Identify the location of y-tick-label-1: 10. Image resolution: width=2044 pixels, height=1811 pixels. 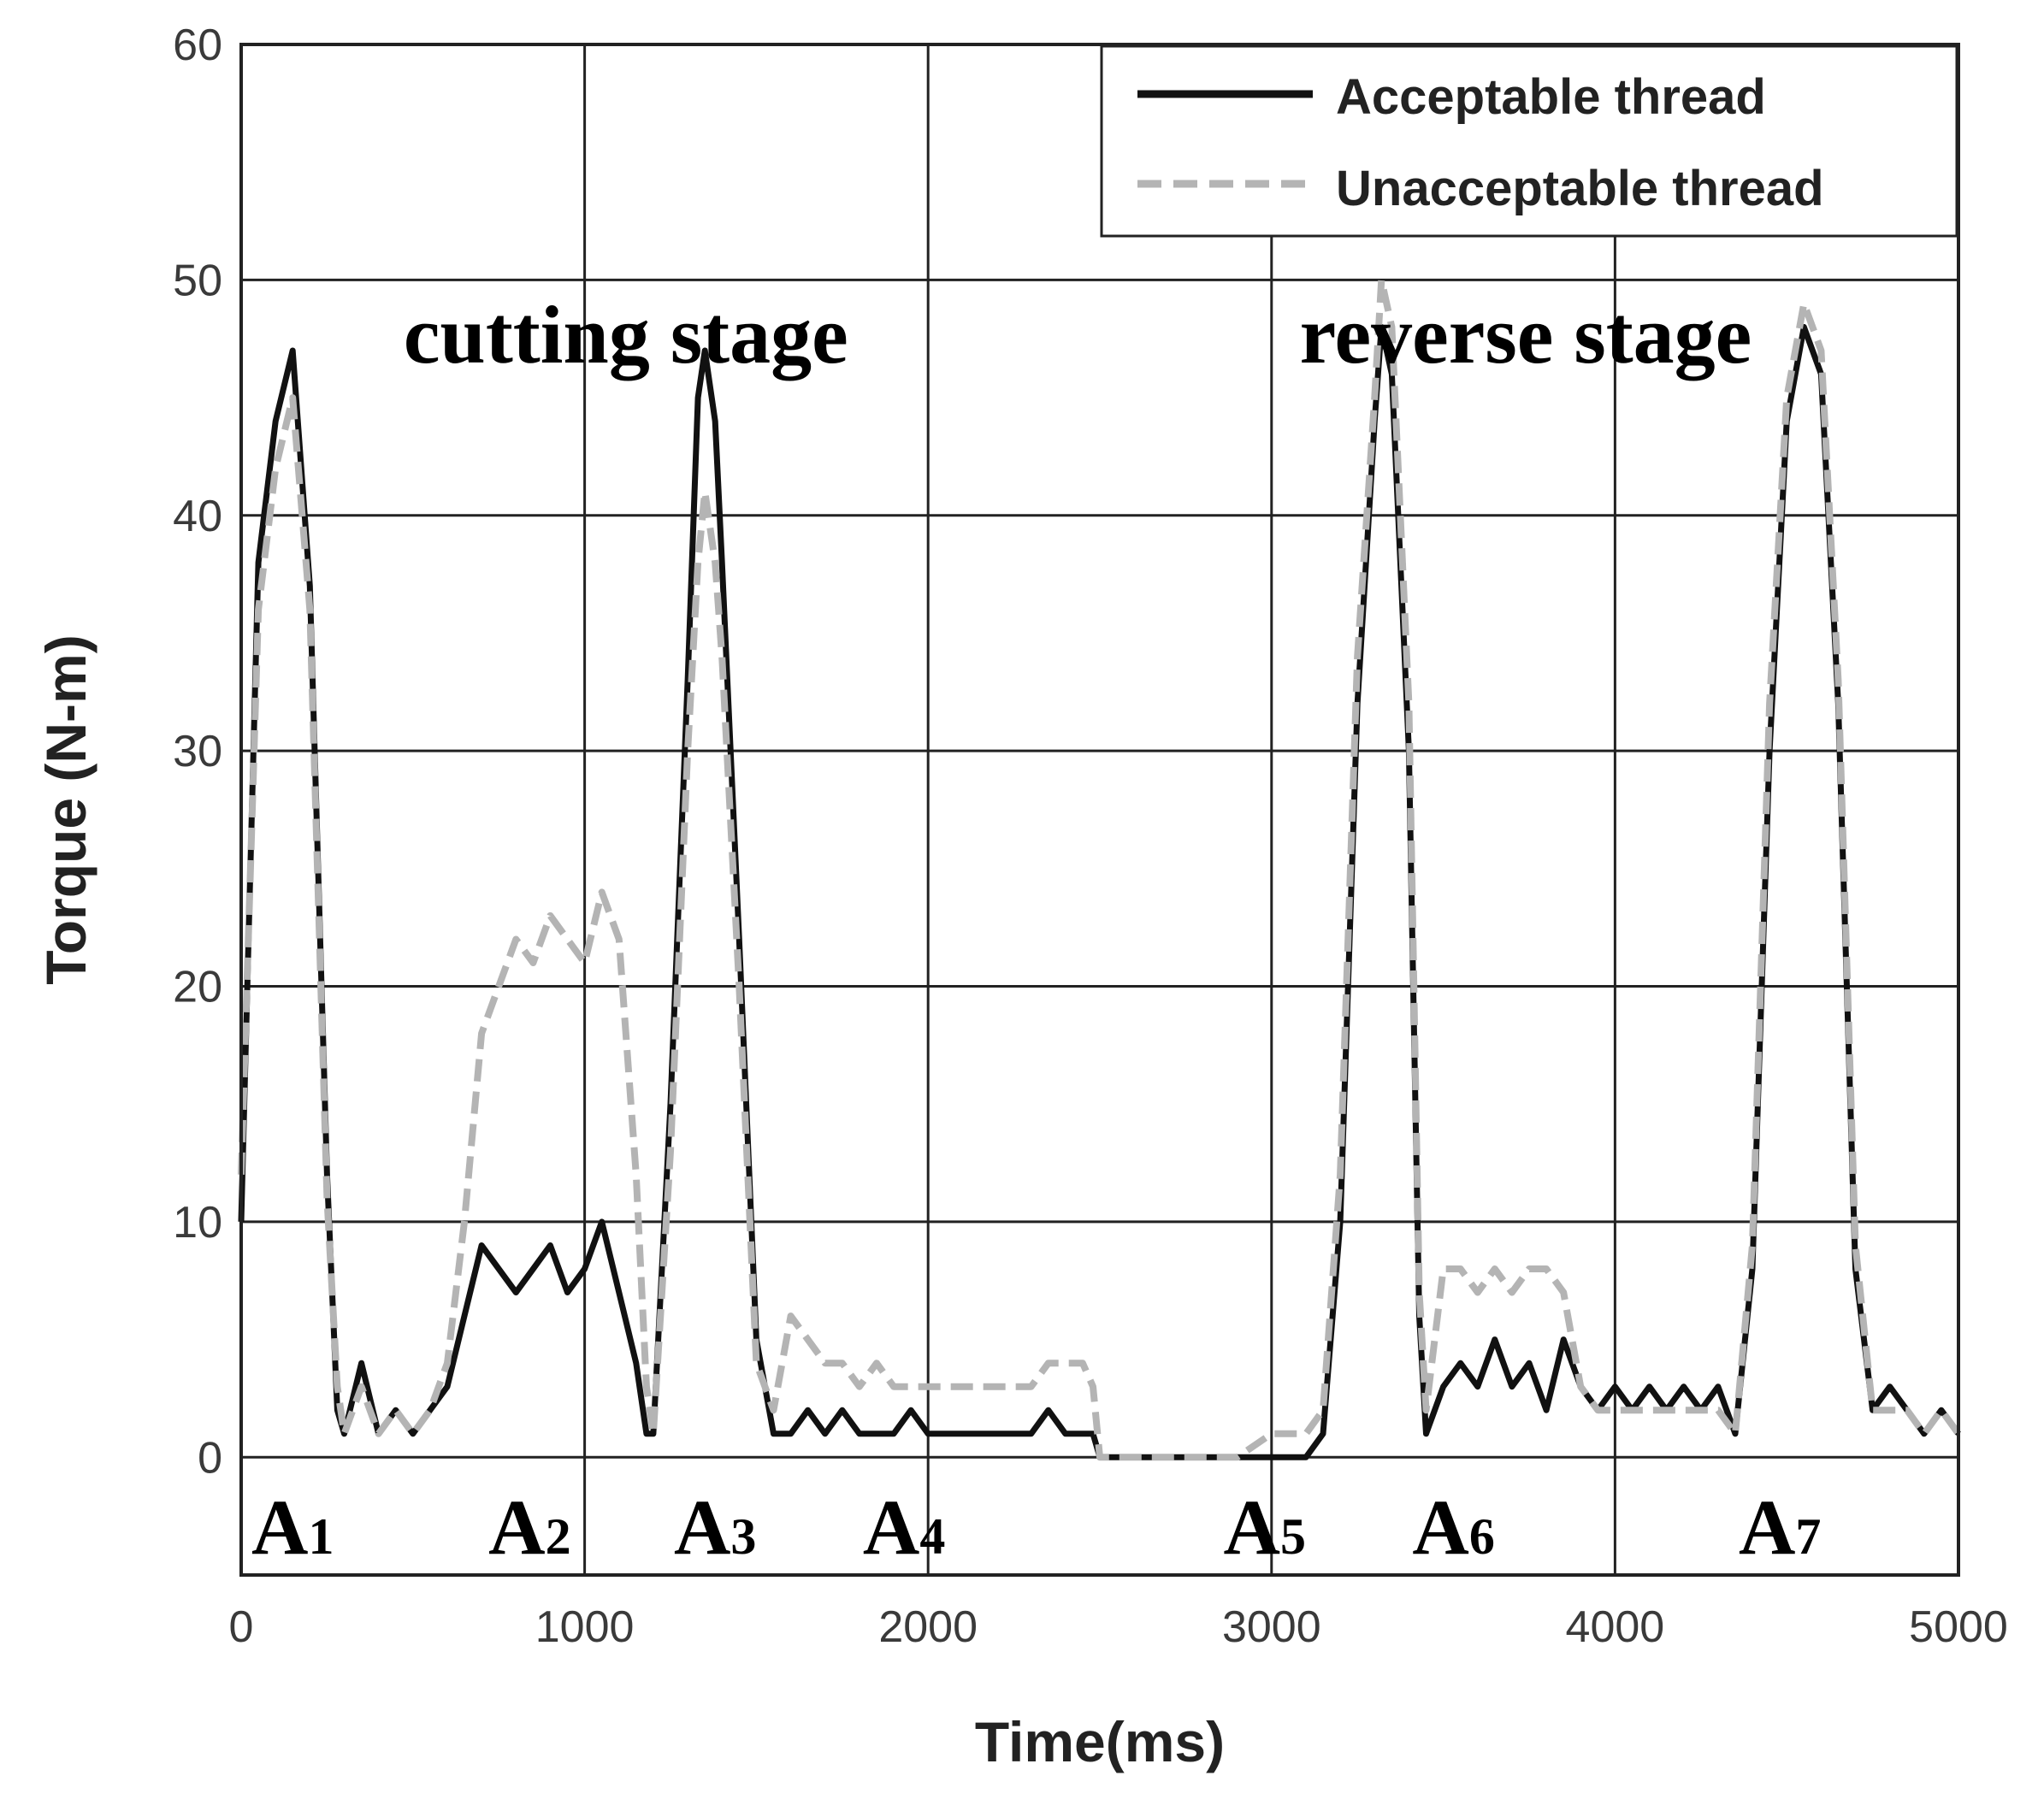
(198, 1223).